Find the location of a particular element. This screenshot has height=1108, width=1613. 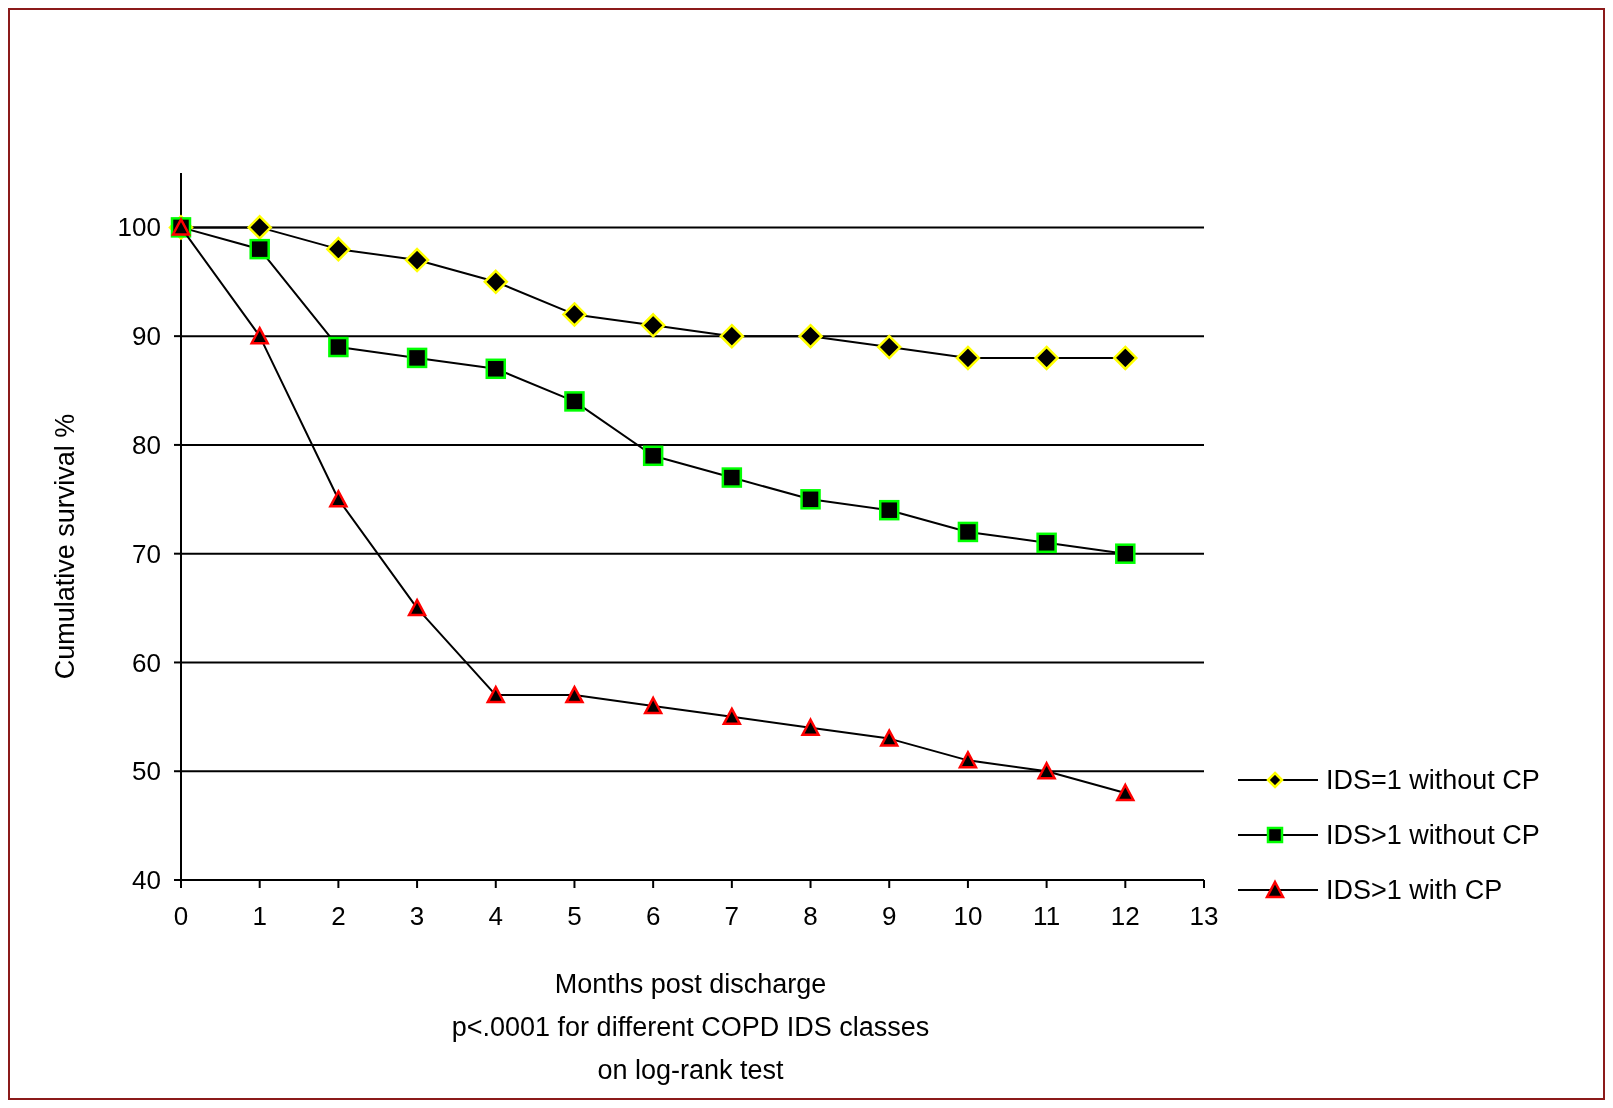

x-axis-title: Months post discharge is located at coordinates (690, 984).